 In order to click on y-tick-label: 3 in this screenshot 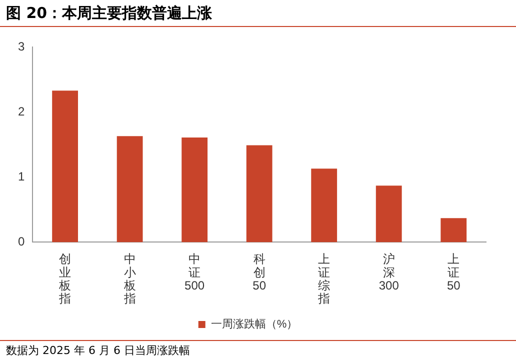, I will do `click(21, 46)`.